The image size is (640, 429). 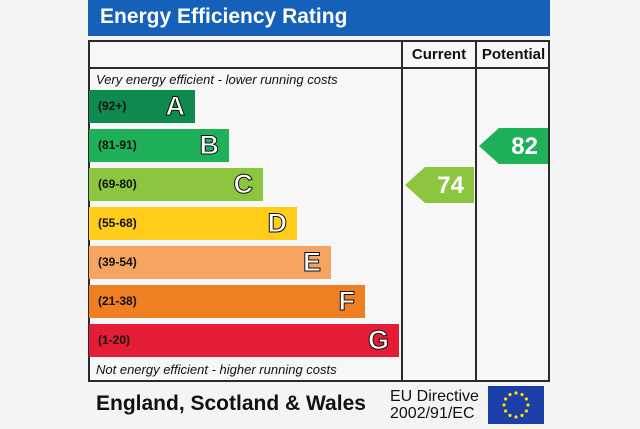 What do you see at coordinates (319, 68) in the screenshot?
I see `header-divider` at bounding box center [319, 68].